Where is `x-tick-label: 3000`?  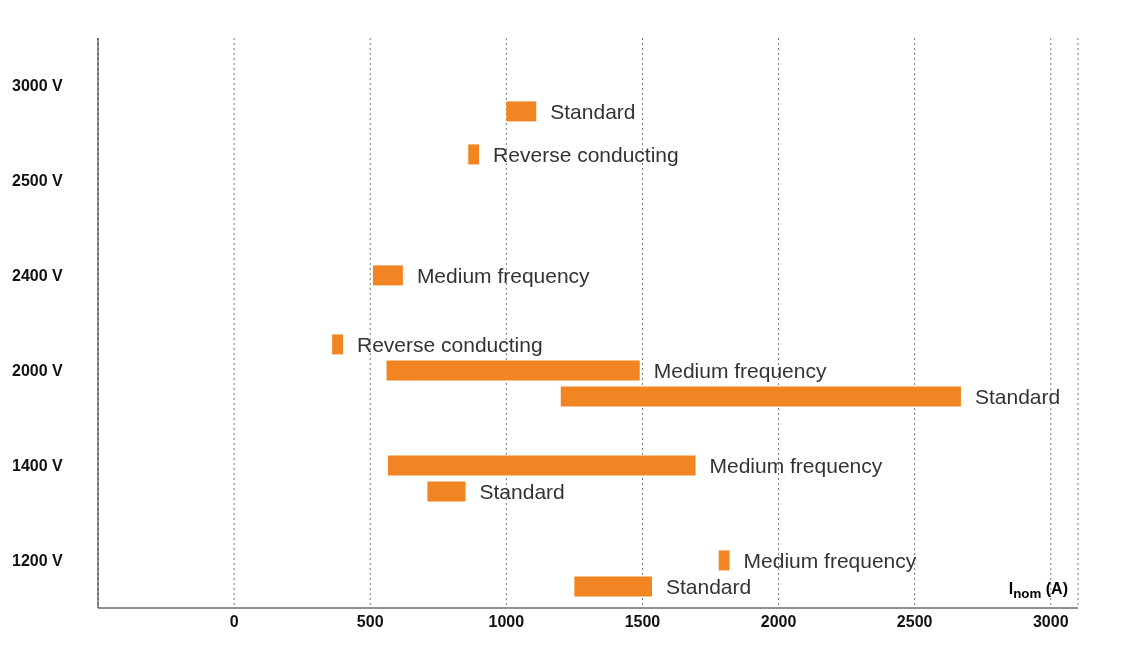
x-tick-label: 3000 is located at coordinates (1050, 622).